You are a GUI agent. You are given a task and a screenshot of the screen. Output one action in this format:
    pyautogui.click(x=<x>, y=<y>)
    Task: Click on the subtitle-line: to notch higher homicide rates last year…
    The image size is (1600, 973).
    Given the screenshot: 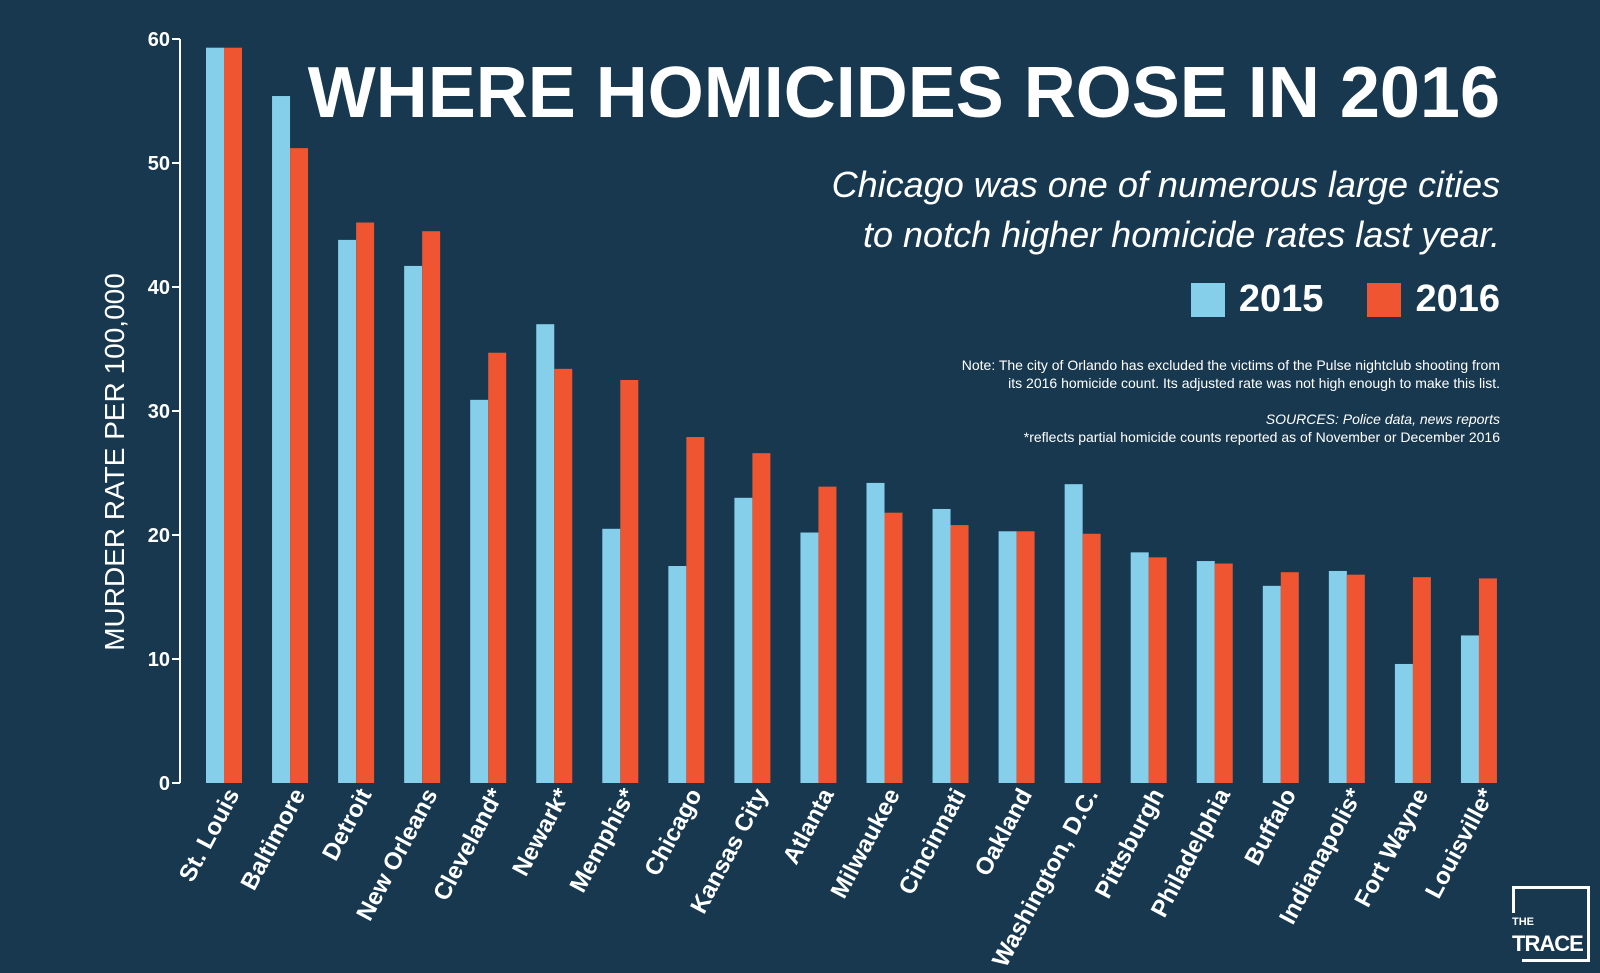 What is the action you would take?
    pyautogui.click(x=1181, y=234)
    